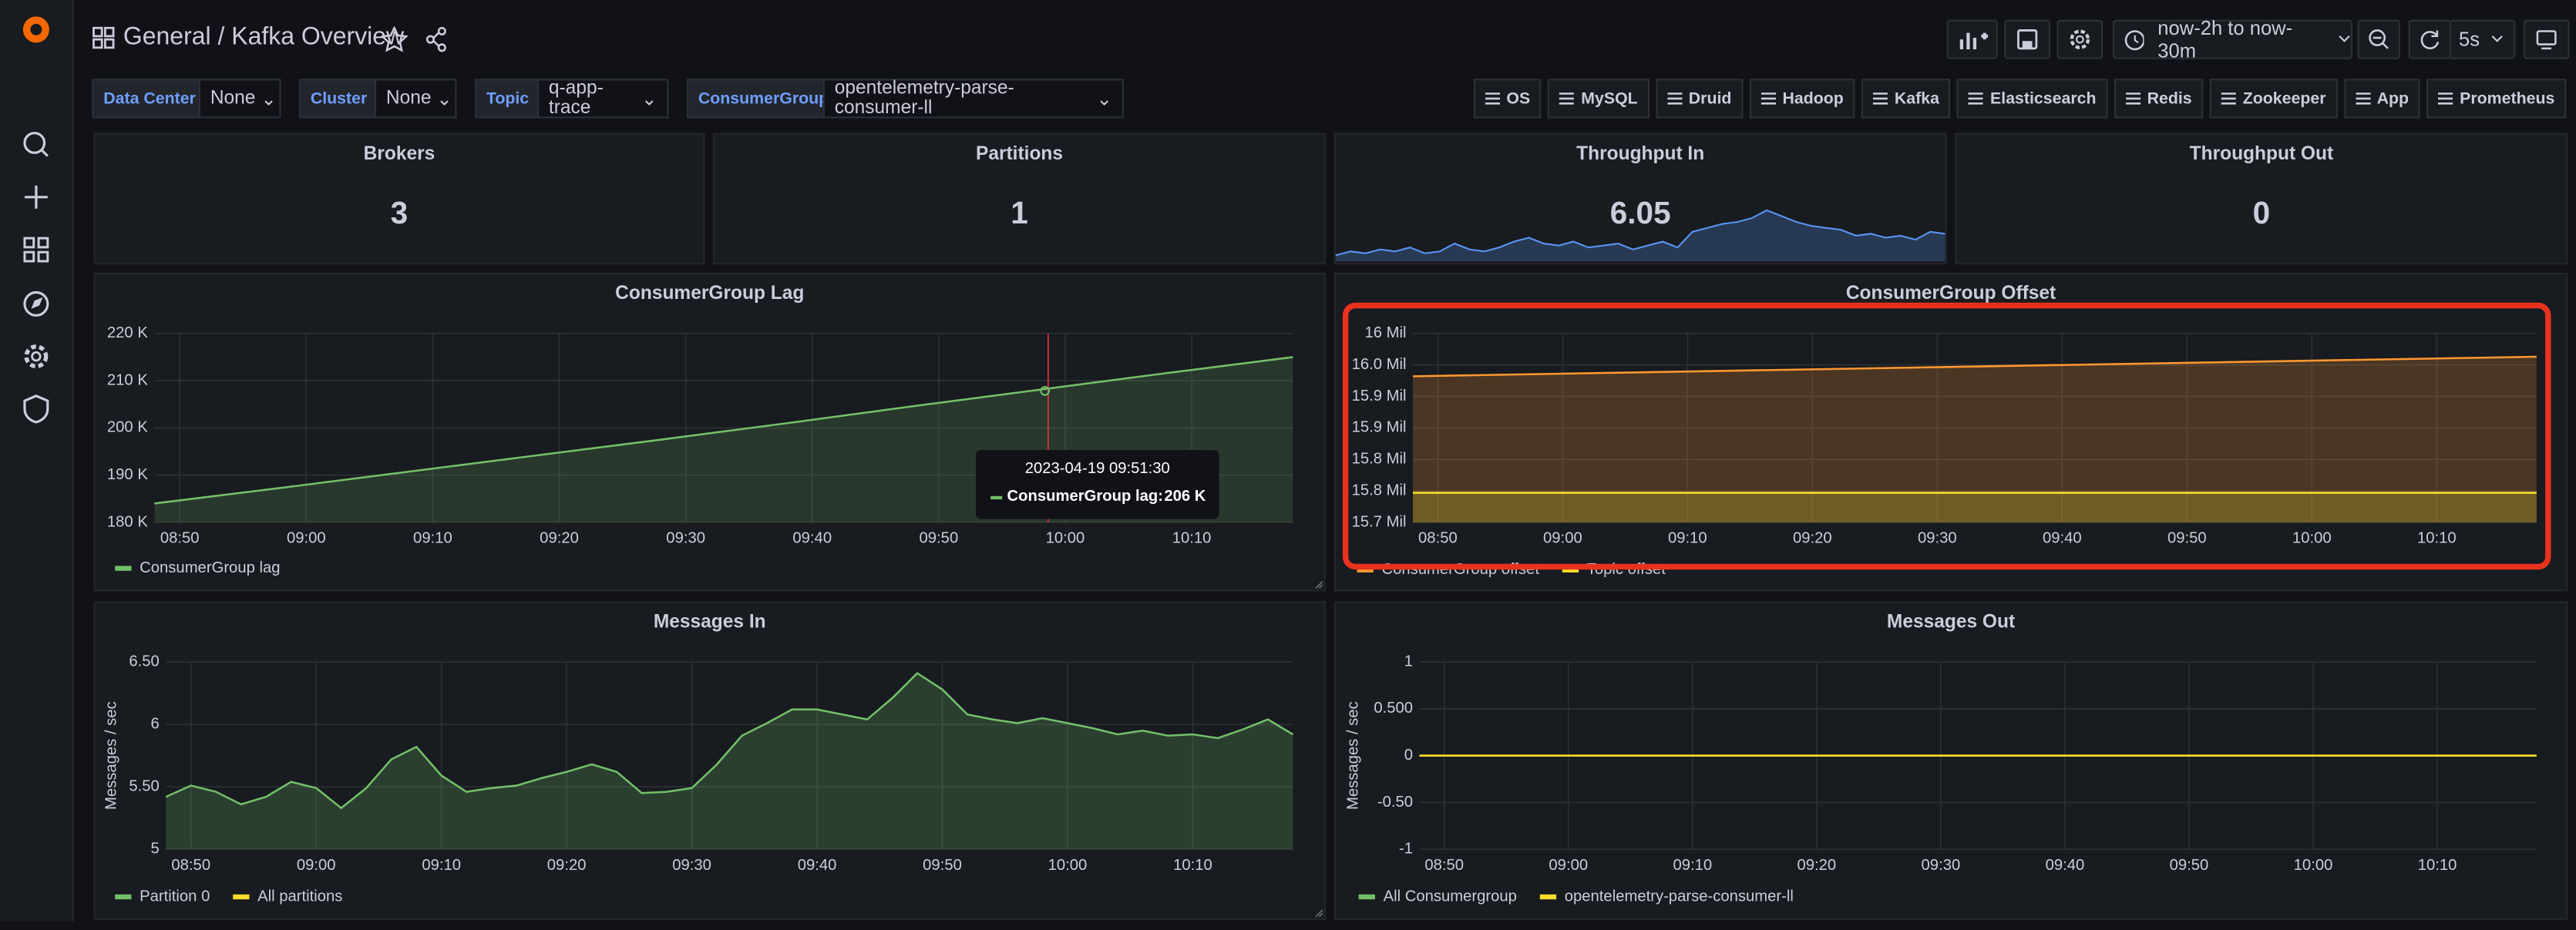  I want to click on tooltip-swatch, so click(996, 497).